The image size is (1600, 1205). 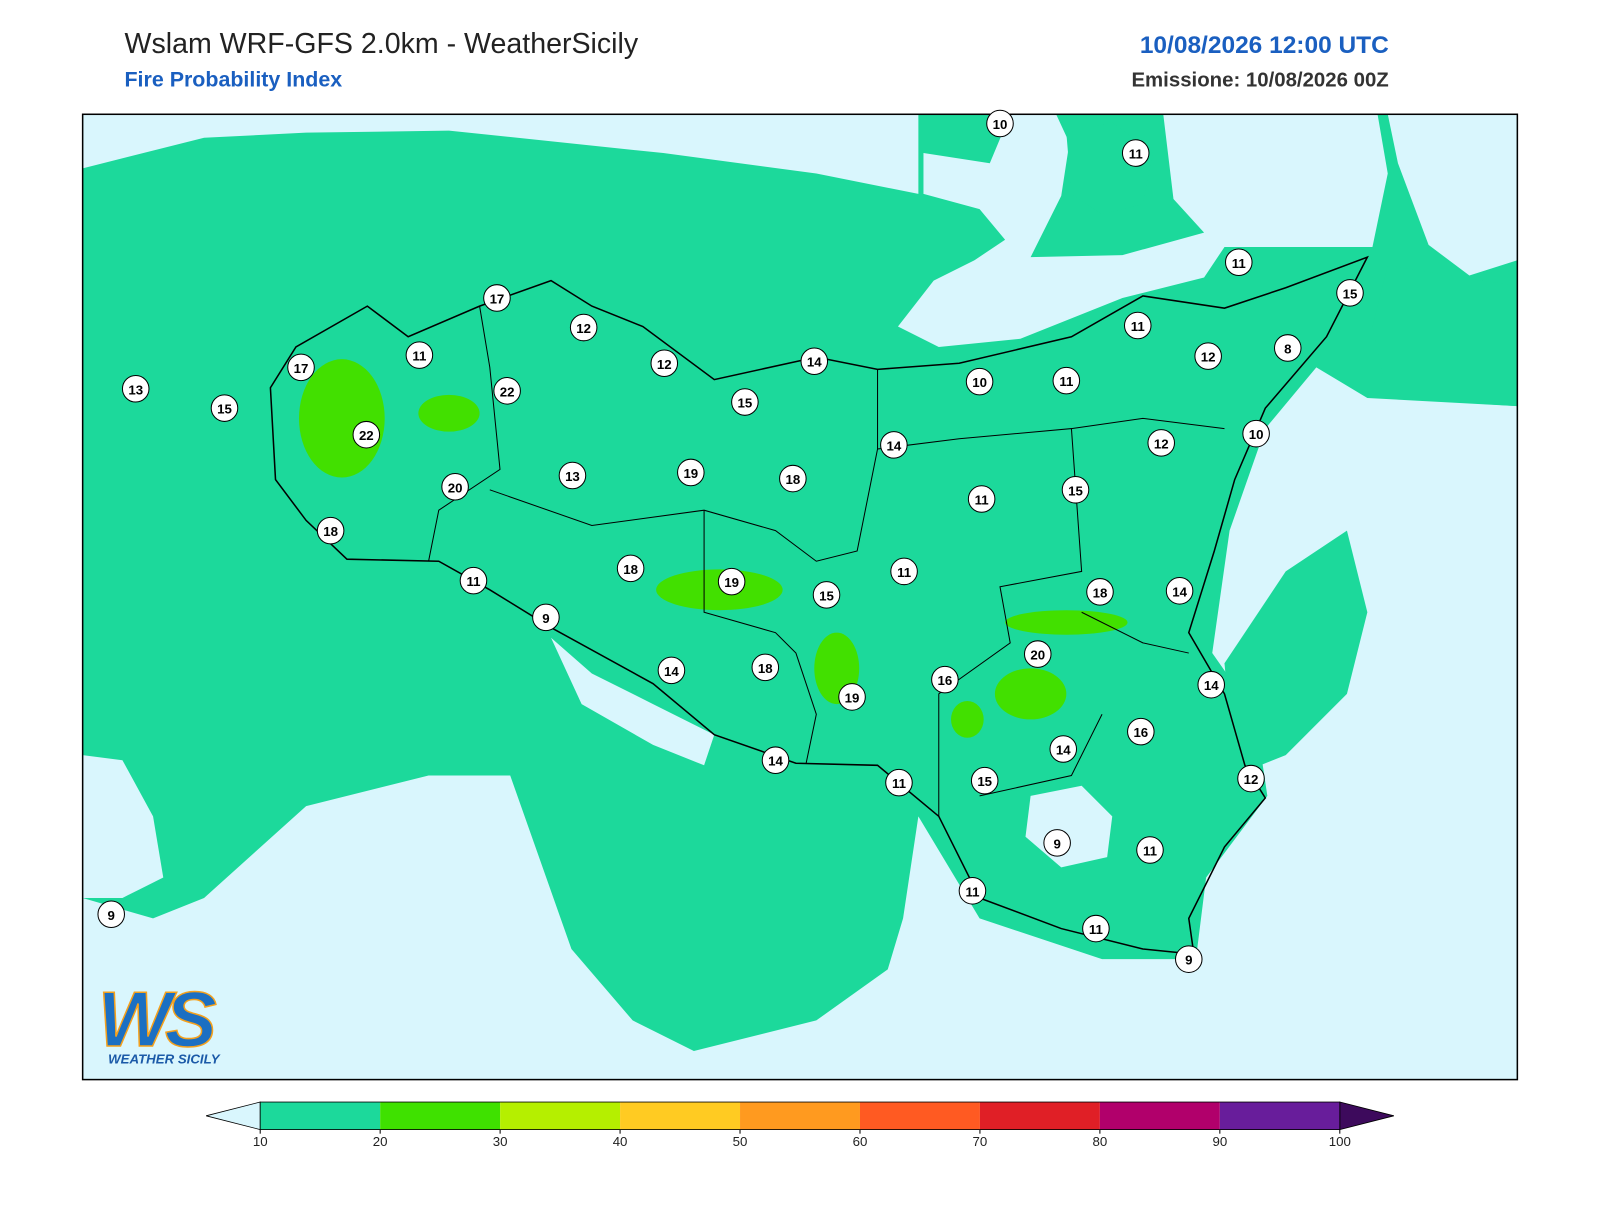 What do you see at coordinates (740, 1141) in the screenshot?
I see `colorbar-tick-label: 50` at bounding box center [740, 1141].